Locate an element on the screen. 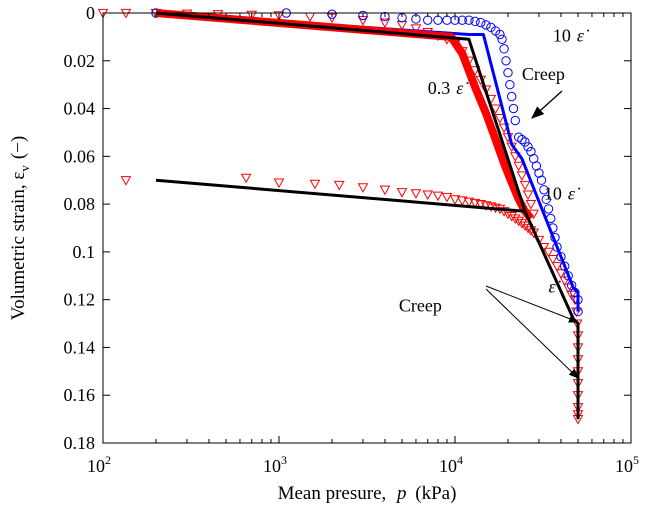 The image size is (657, 508). x-tick-label: 10⁵ is located at coordinates (627, 464).